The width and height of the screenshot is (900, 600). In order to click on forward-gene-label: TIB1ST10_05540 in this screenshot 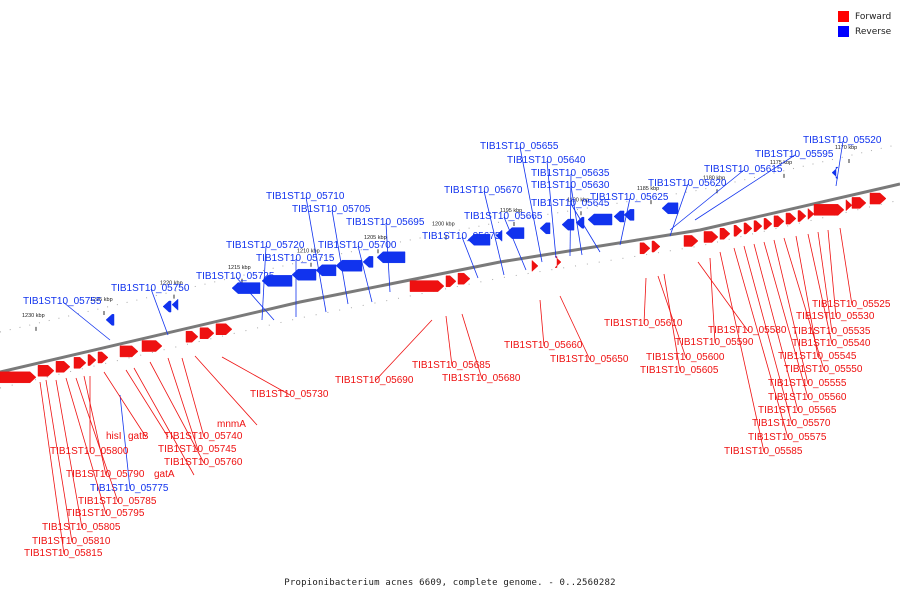, I will do `click(831, 343)`.